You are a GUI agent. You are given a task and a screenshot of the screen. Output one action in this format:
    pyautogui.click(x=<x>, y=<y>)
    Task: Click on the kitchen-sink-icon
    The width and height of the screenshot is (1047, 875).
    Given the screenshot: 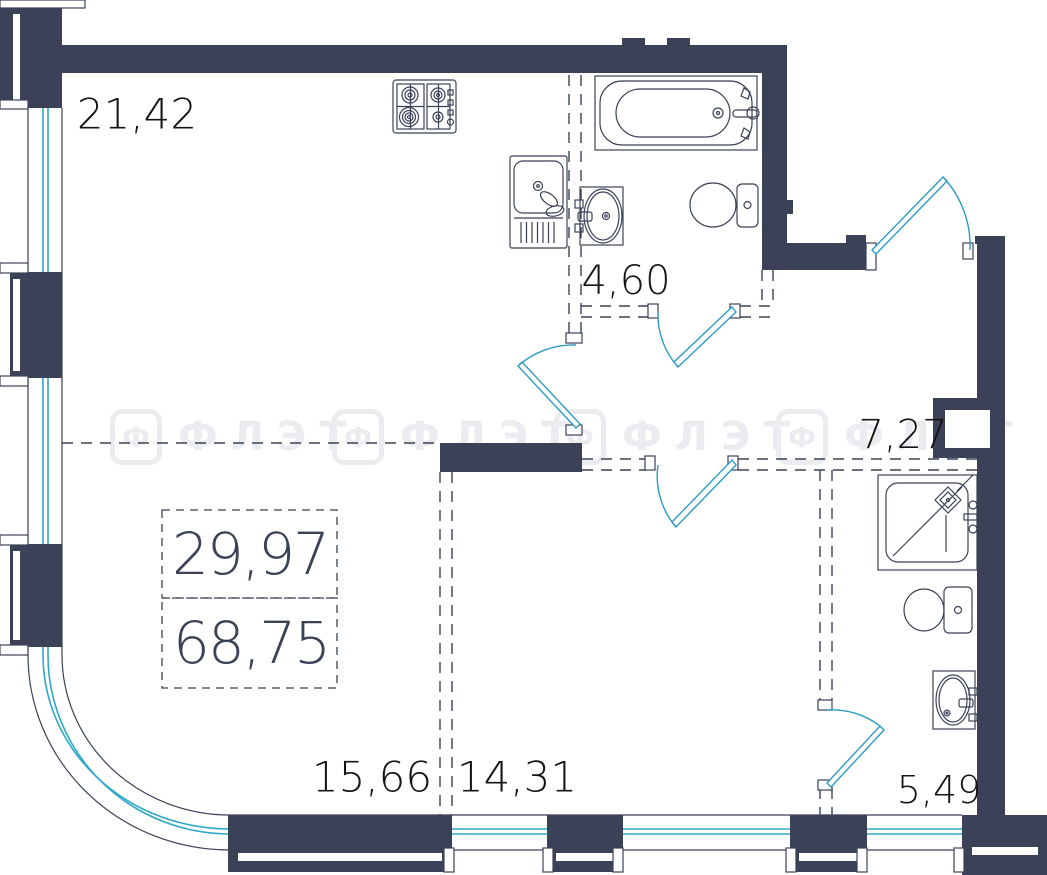 What is the action you would take?
    pyautogui.click(x=538, y=202)
    